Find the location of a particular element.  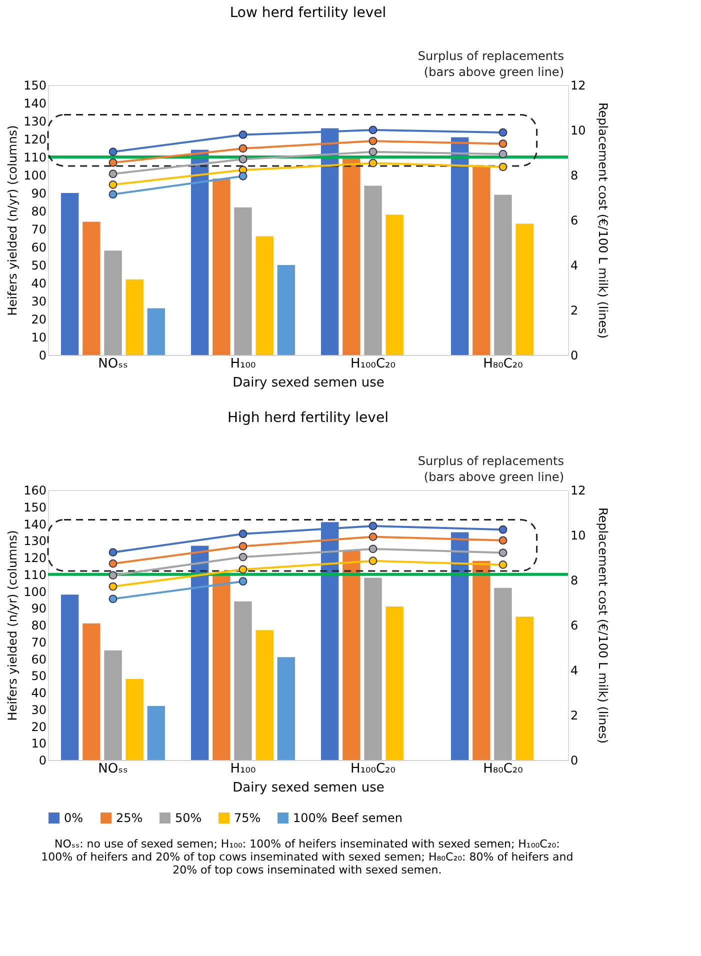

y-axis-title: Heifers yielded (n/yr) (columns) is located at coordinates (13, 625).